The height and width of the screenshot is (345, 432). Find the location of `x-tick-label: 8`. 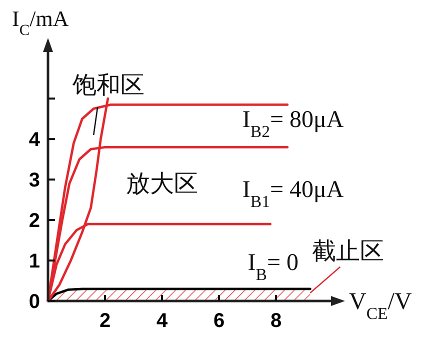

x-tick-label: 8 is located at coordinates (276, 321).